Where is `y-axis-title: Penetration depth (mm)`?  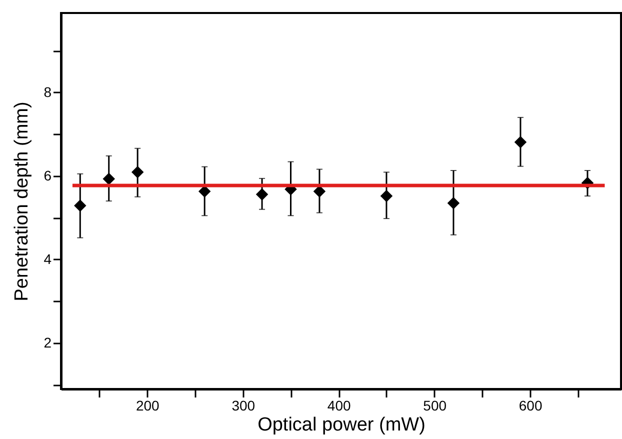
y-axis-title: Penetration depth (mm) is located at coordinates (22, 202).